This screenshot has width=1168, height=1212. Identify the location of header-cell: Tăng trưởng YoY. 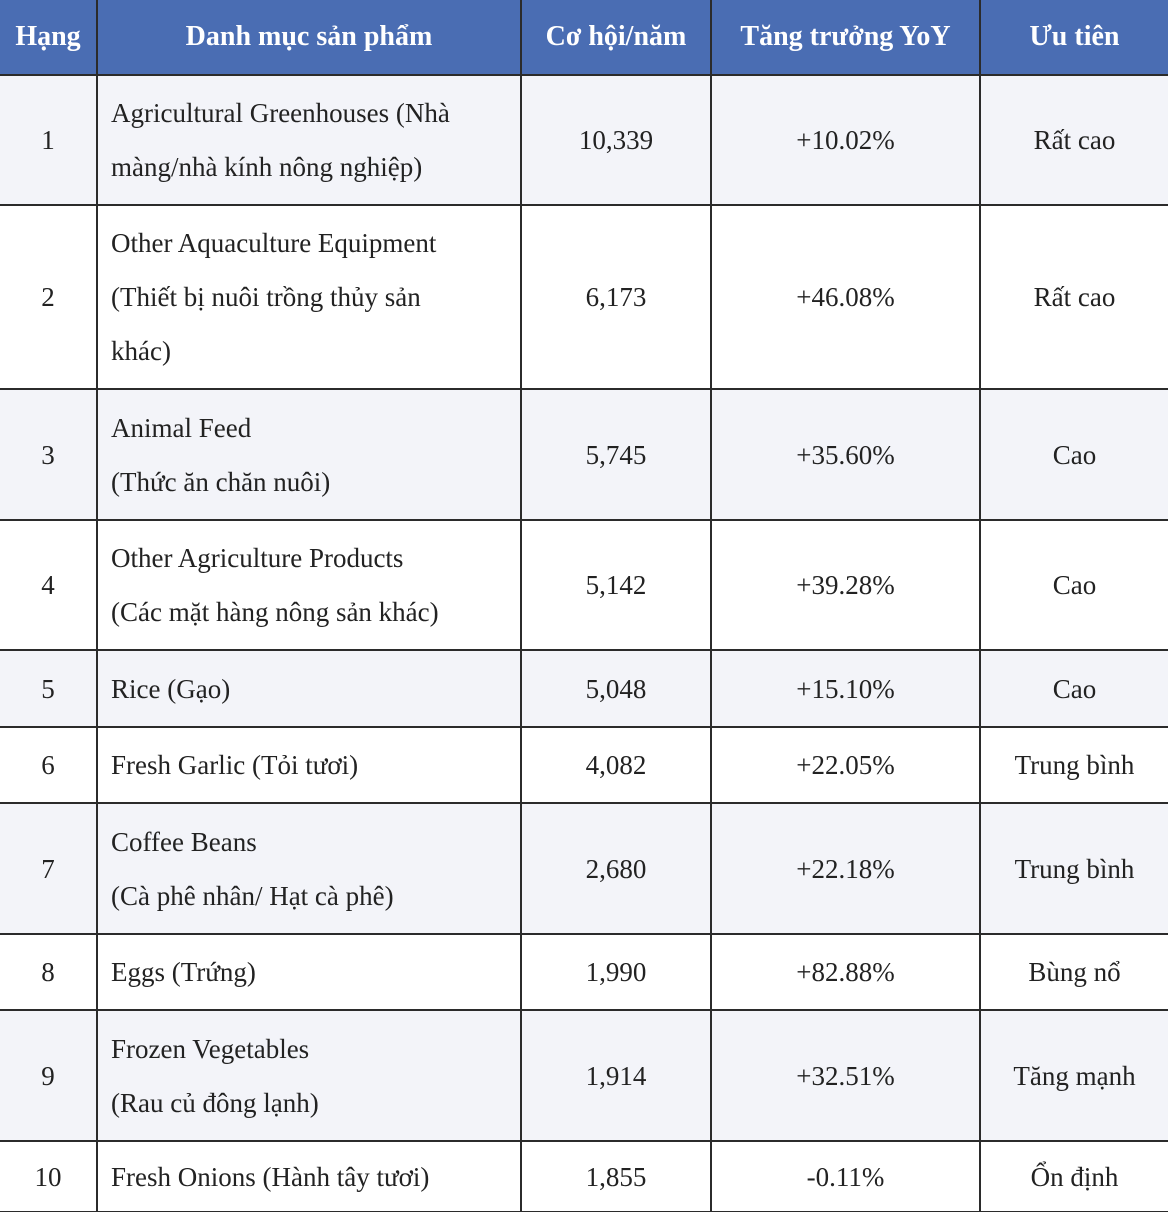
(846, 38).